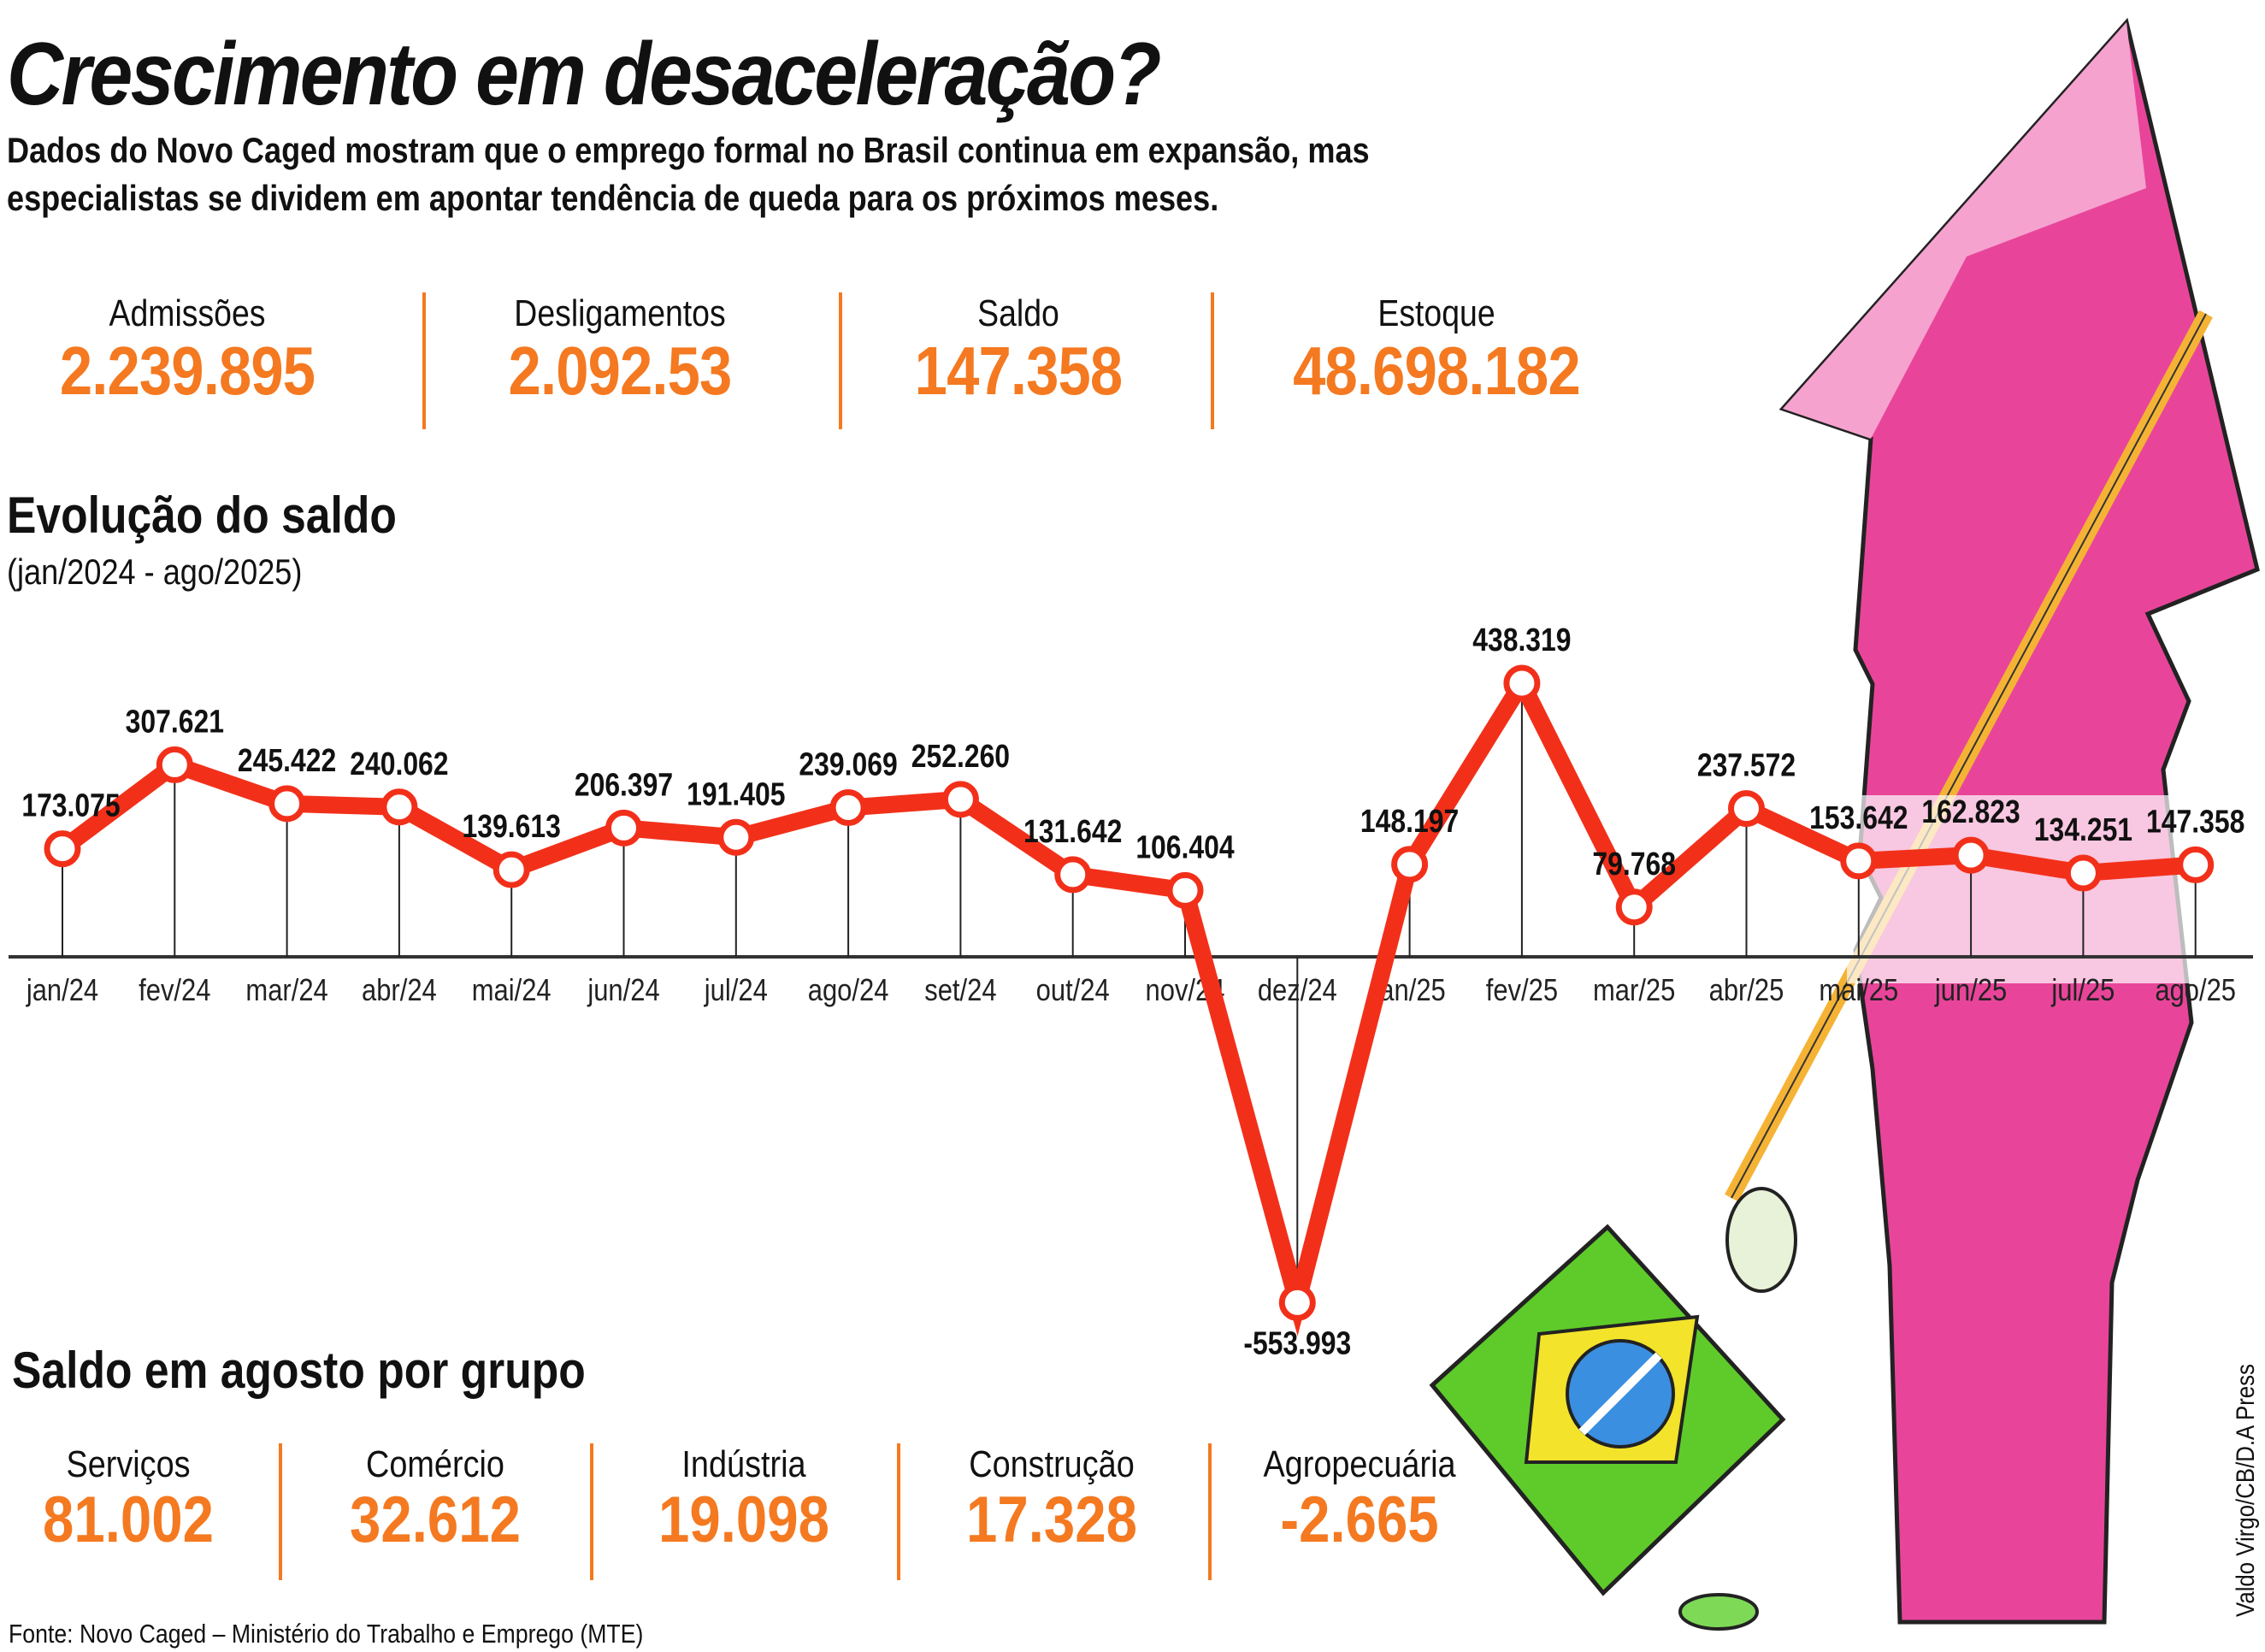  I want to click on pink-arrow-highlight, so click(1964, 230).